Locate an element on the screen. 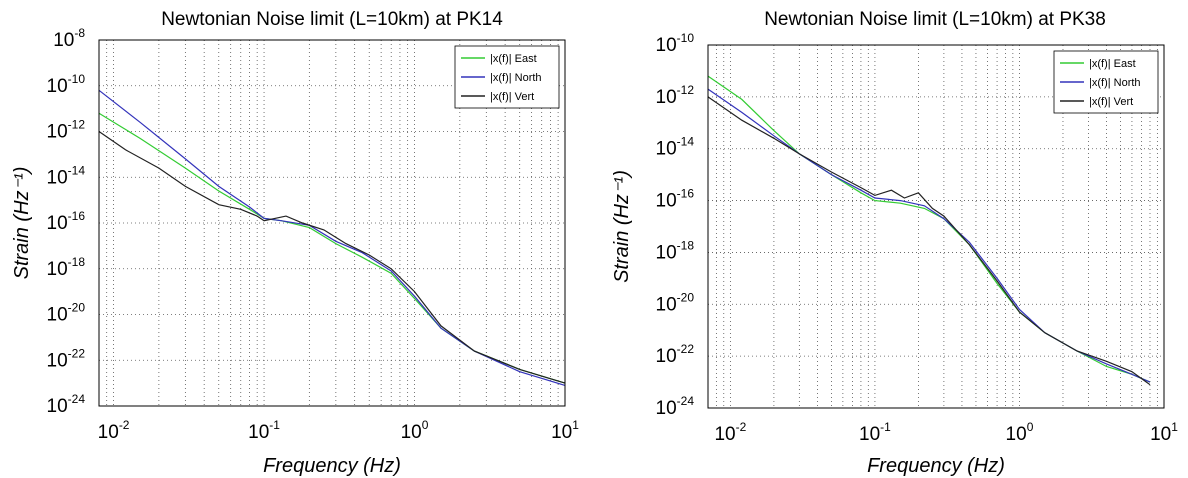  y-tick-label: 10-8 is located at coordinates (69, 38).